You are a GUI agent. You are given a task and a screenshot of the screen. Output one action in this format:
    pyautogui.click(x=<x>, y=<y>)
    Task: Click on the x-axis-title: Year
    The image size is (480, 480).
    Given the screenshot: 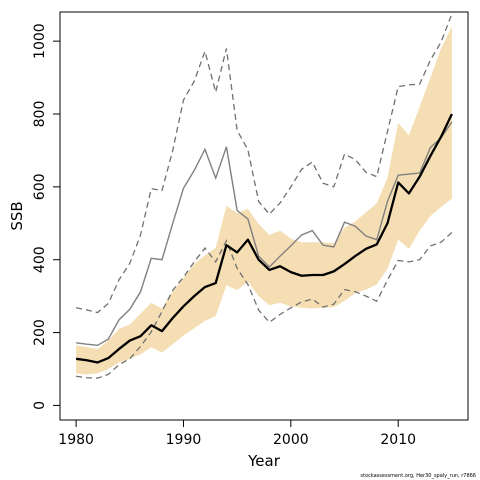 What is the action you would take?
    pyautogui.click(x=264, y=461)
    